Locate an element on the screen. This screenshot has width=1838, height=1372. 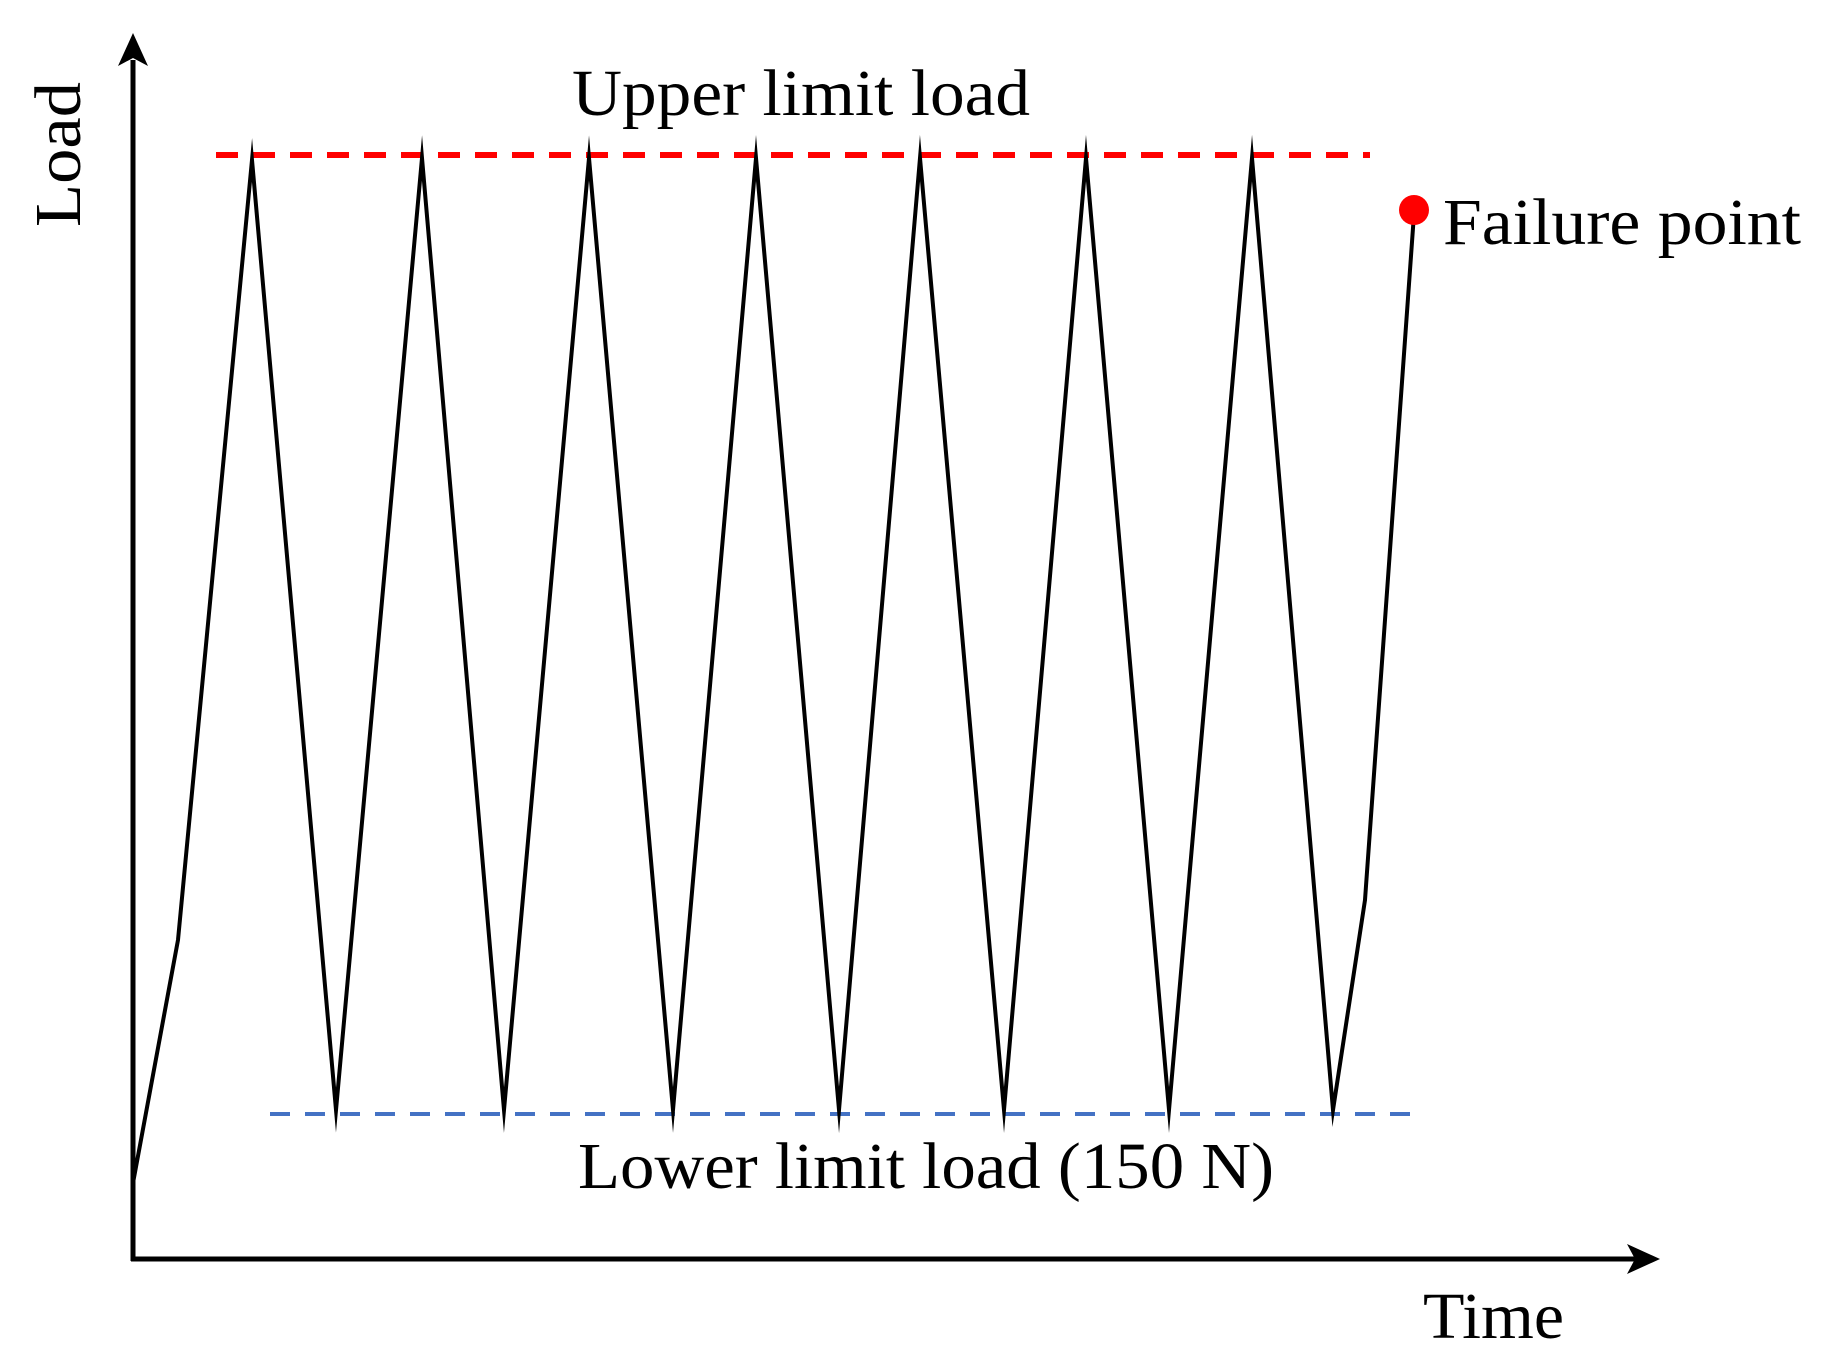
y-axis-label: Load is located at coordinates (58, 154).